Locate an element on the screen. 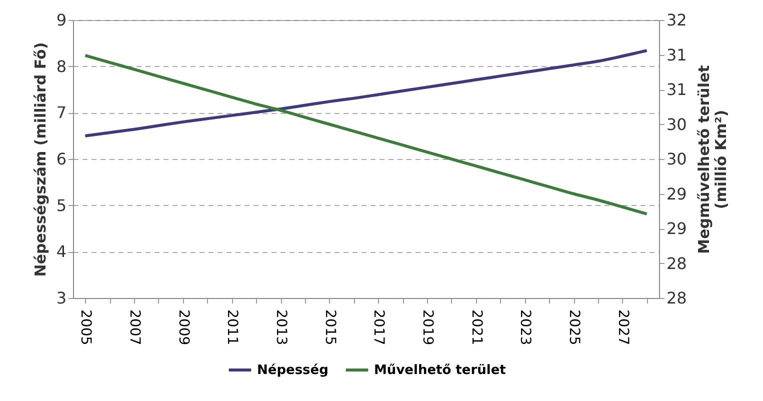 Image resolution: width=763 pixels, height=401 pixels. x-tick-label: 2021 is located at coordinates (476, 328).